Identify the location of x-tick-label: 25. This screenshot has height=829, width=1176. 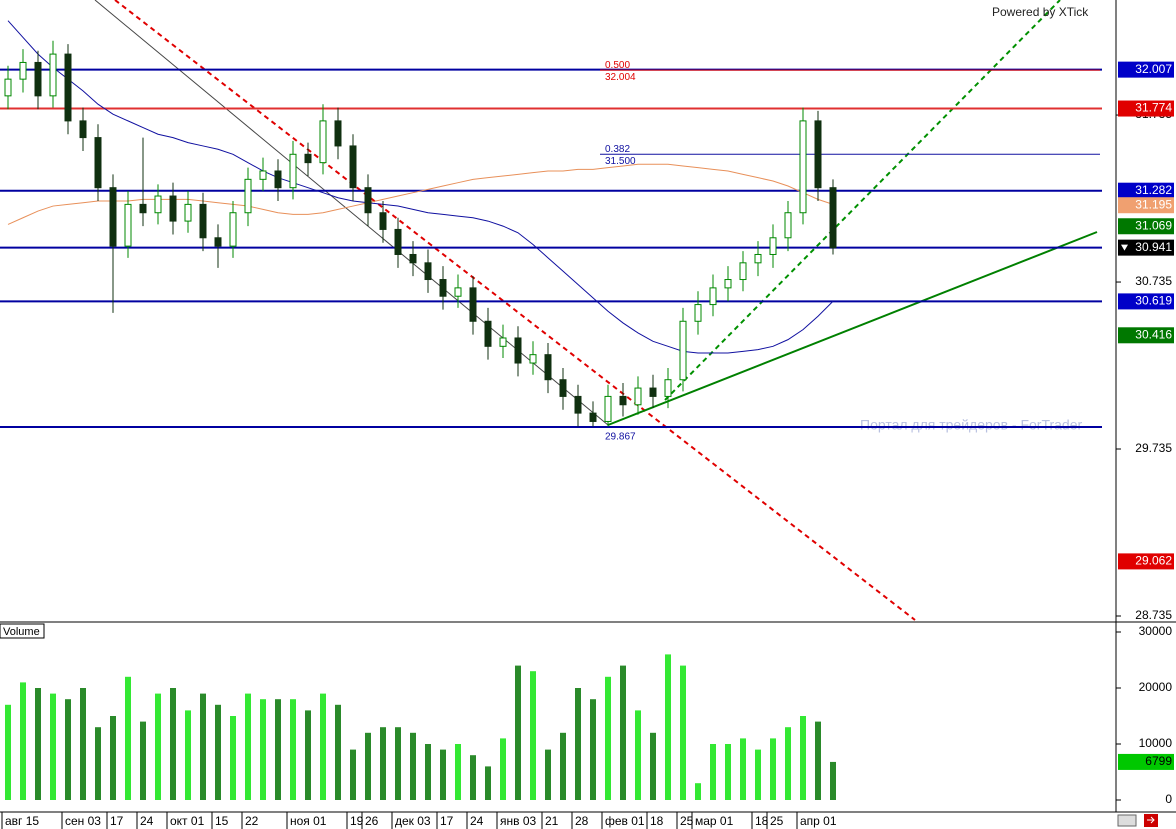
(687, 821).